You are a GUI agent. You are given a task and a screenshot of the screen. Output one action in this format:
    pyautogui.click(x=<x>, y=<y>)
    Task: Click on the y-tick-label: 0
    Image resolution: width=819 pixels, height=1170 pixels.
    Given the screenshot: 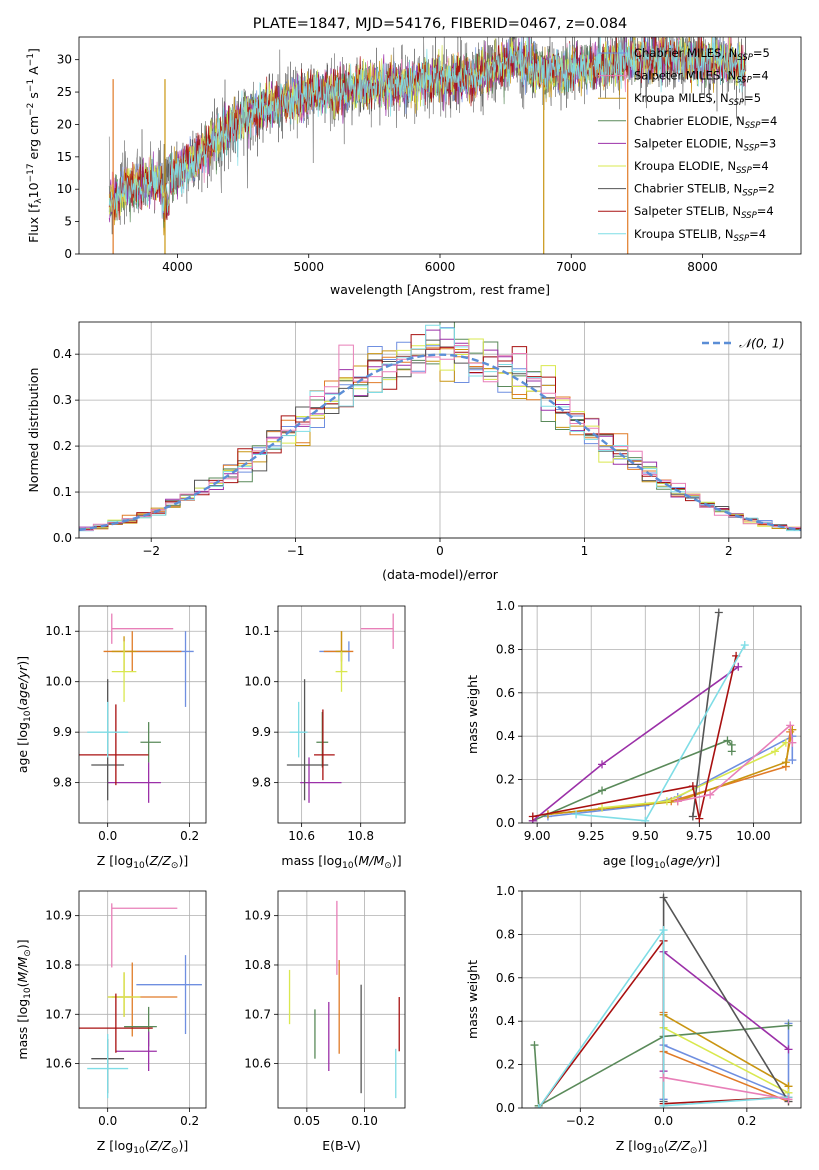 What is the action you would take?
    pyautogui.click(x=68, y=254)
    